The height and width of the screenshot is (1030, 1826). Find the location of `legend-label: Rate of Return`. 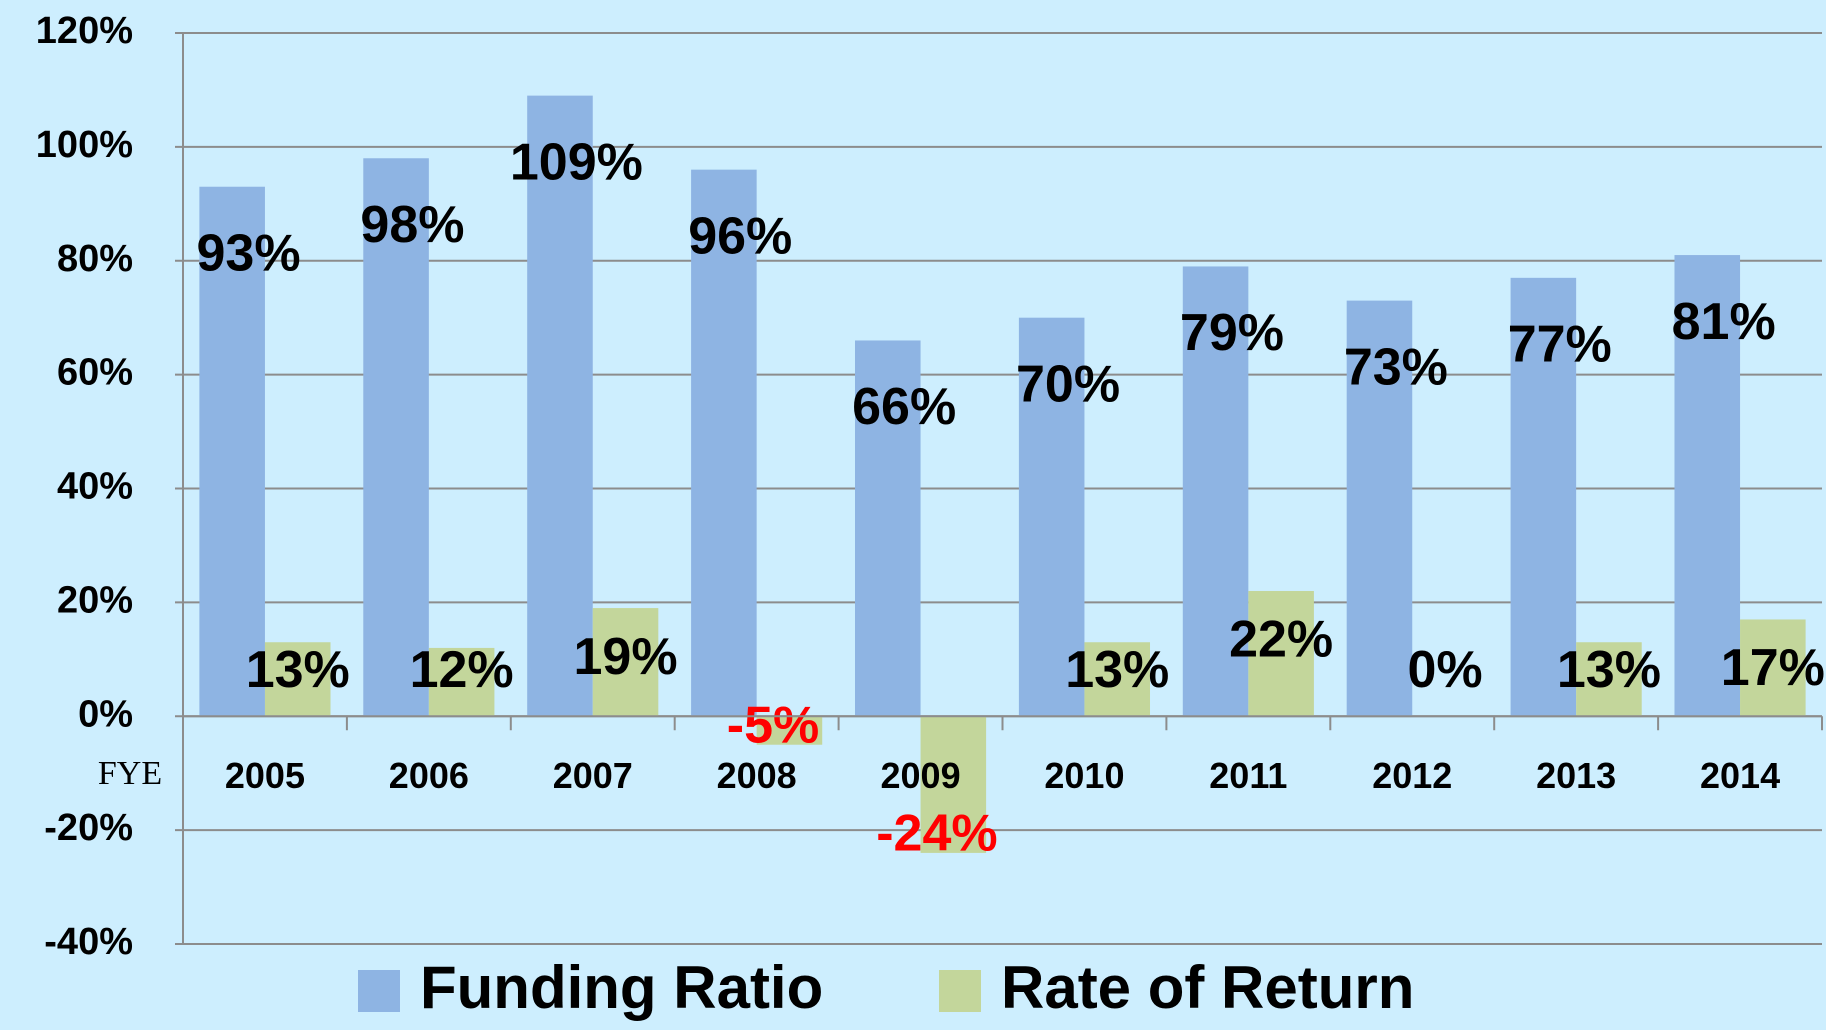

legend-label: Rate of Return is located at coordinates (1207, 987).